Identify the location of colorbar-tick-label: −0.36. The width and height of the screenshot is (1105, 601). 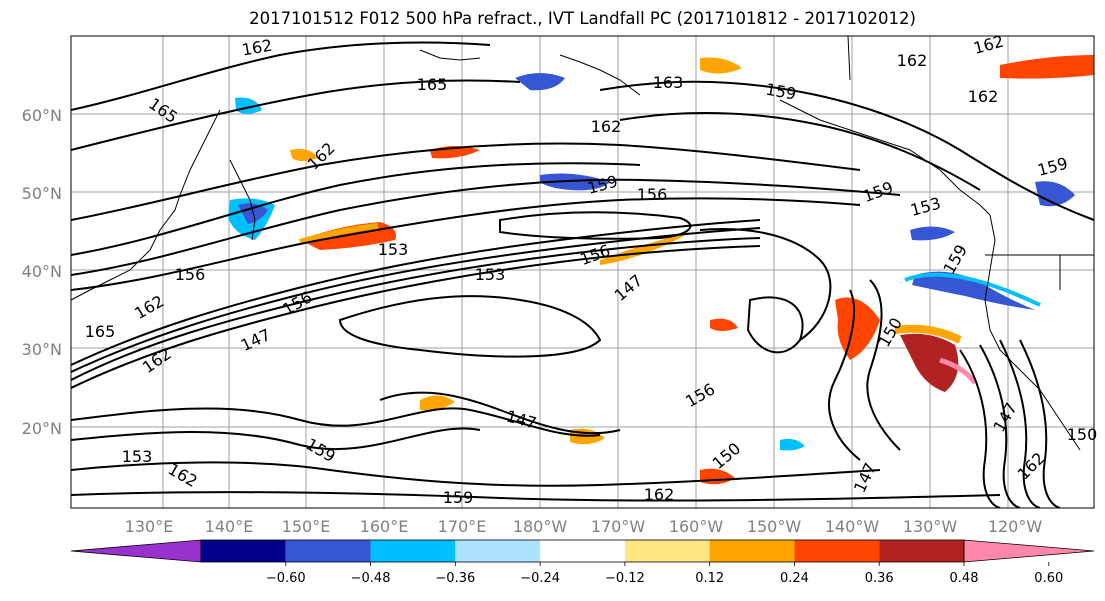
(455, 578).